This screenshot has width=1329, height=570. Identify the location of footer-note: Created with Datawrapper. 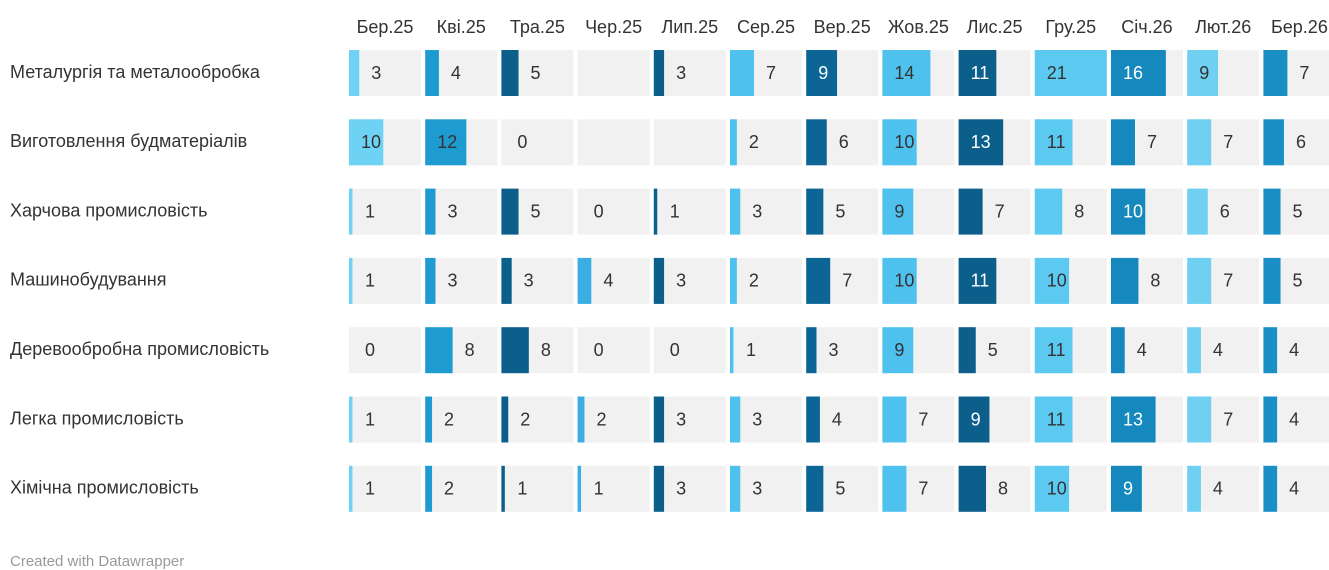
(97, 561).